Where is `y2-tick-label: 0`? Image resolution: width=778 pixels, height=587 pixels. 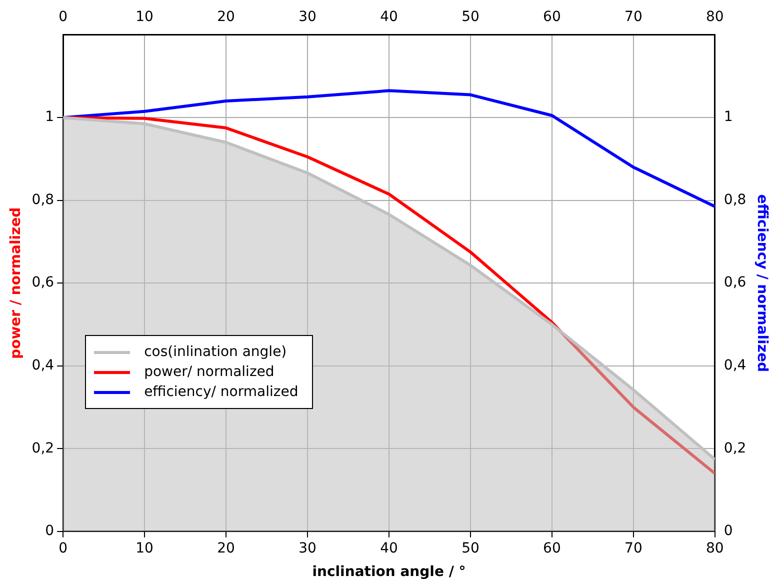 y2-tick-label: 0 is located at coordinates (728, 531).